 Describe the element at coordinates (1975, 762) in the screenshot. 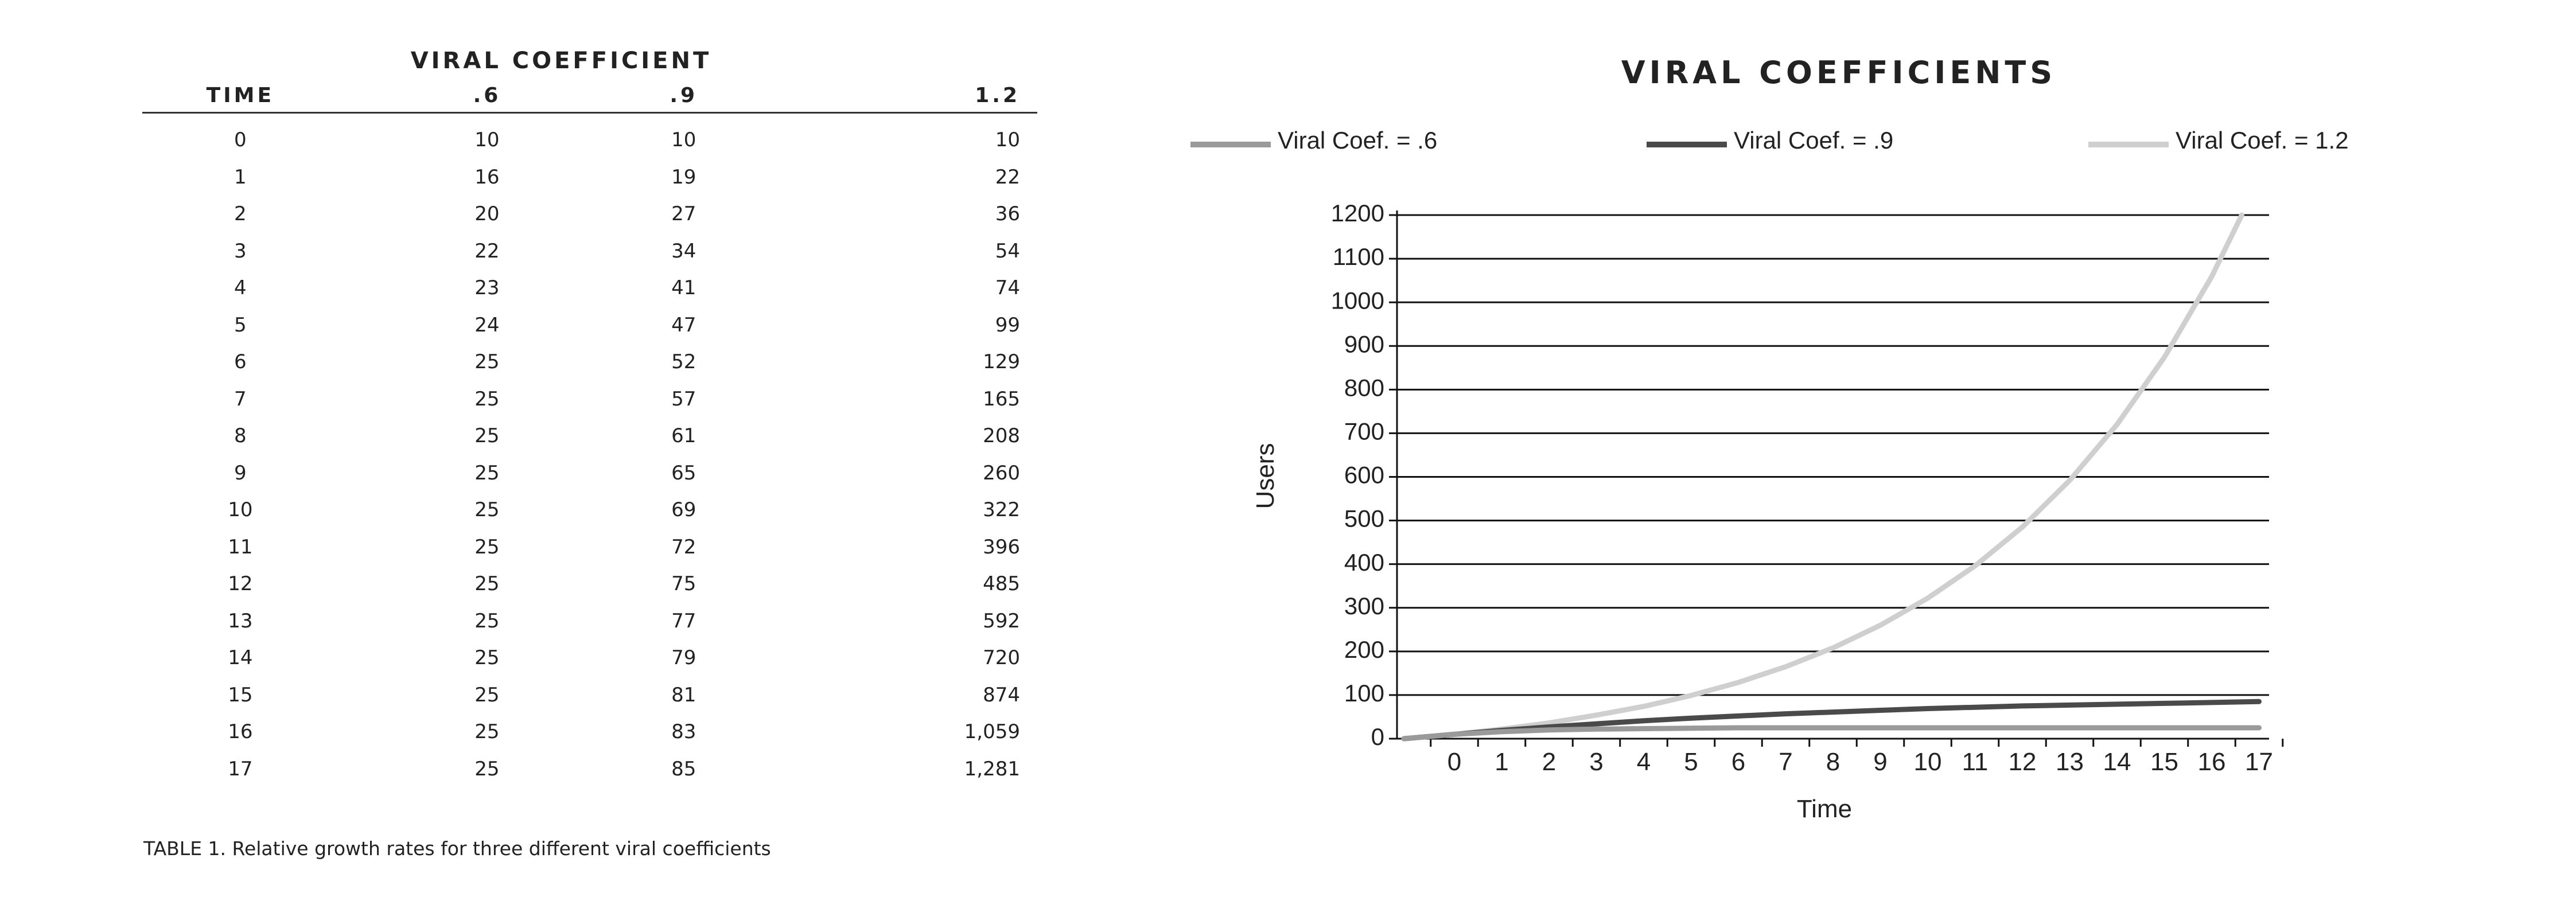

I see `x-tick-label: 11` at that location.